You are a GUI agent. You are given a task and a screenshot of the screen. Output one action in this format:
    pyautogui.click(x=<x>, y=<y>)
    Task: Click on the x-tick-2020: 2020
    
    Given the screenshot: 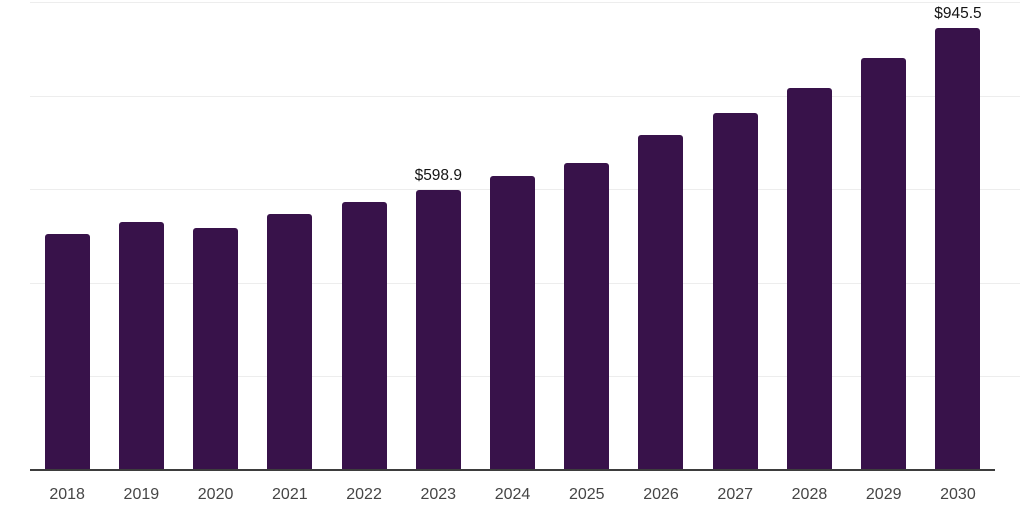 What is the action you would take?
    pyautogui.click(x=215, y=494)
    